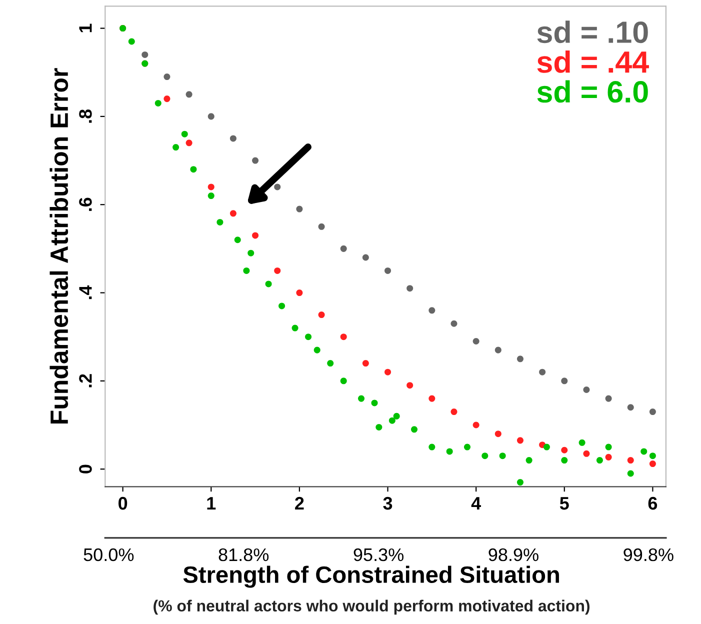  Describe the element at coordinates (85, 116) in the screenshot. I see `y-tick-label: .8` at that location.